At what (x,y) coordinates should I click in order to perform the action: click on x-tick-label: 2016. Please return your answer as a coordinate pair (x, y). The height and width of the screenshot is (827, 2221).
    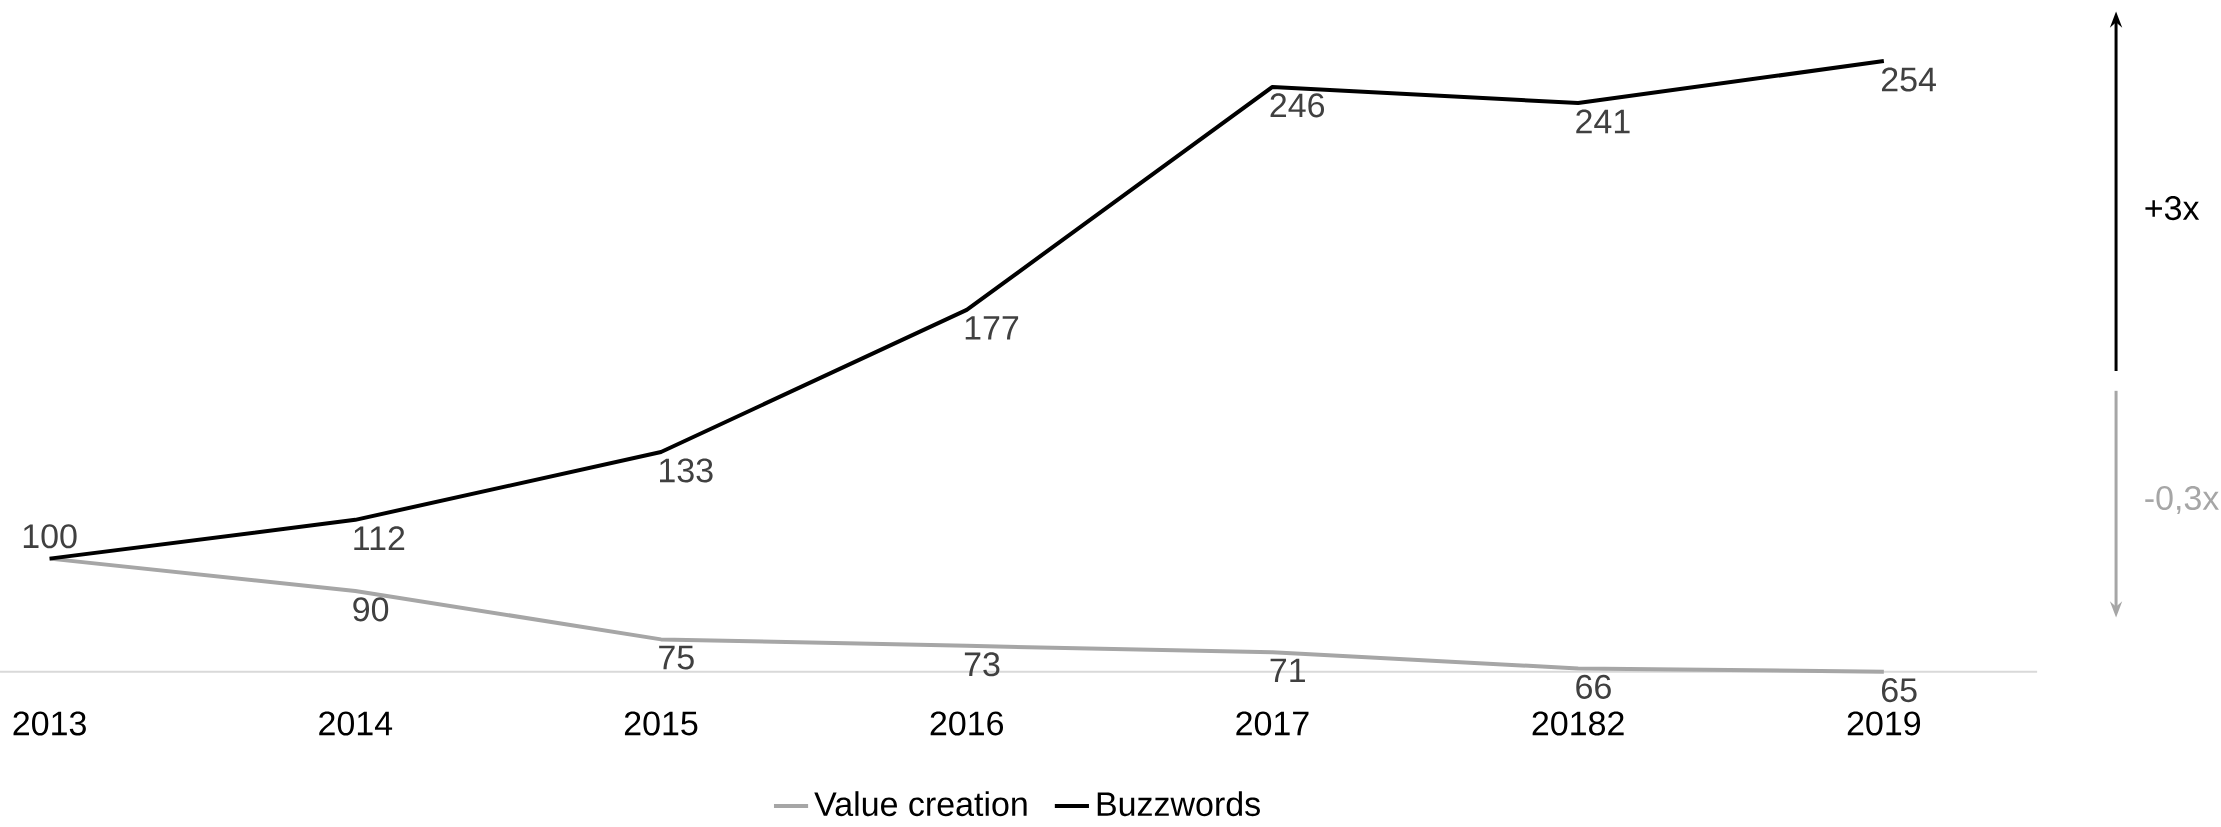
    Looking at the image, I should click on (967, 723).